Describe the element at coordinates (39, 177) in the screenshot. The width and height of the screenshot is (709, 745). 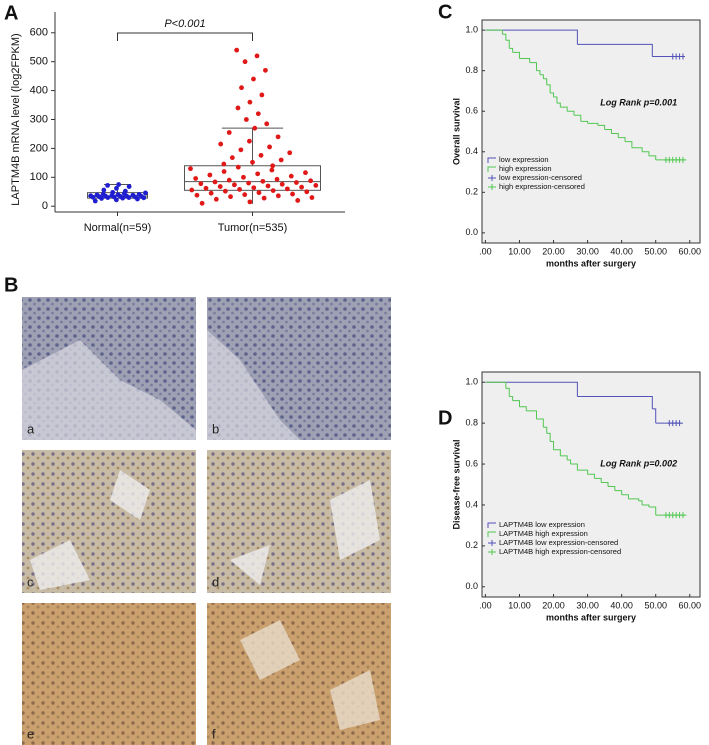
I see `y-tick-label: 100` at that location.